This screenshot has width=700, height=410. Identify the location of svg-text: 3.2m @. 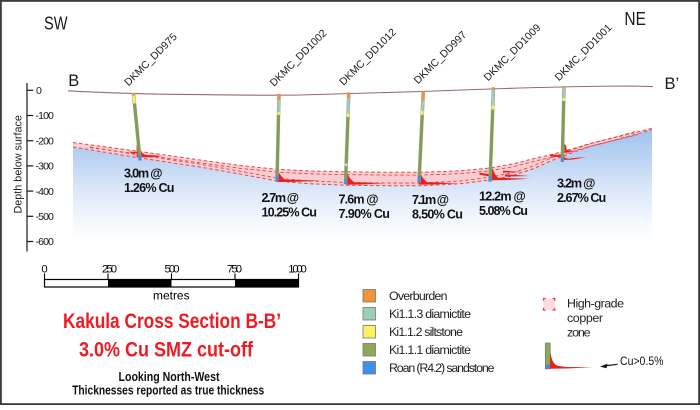
(576, 184).